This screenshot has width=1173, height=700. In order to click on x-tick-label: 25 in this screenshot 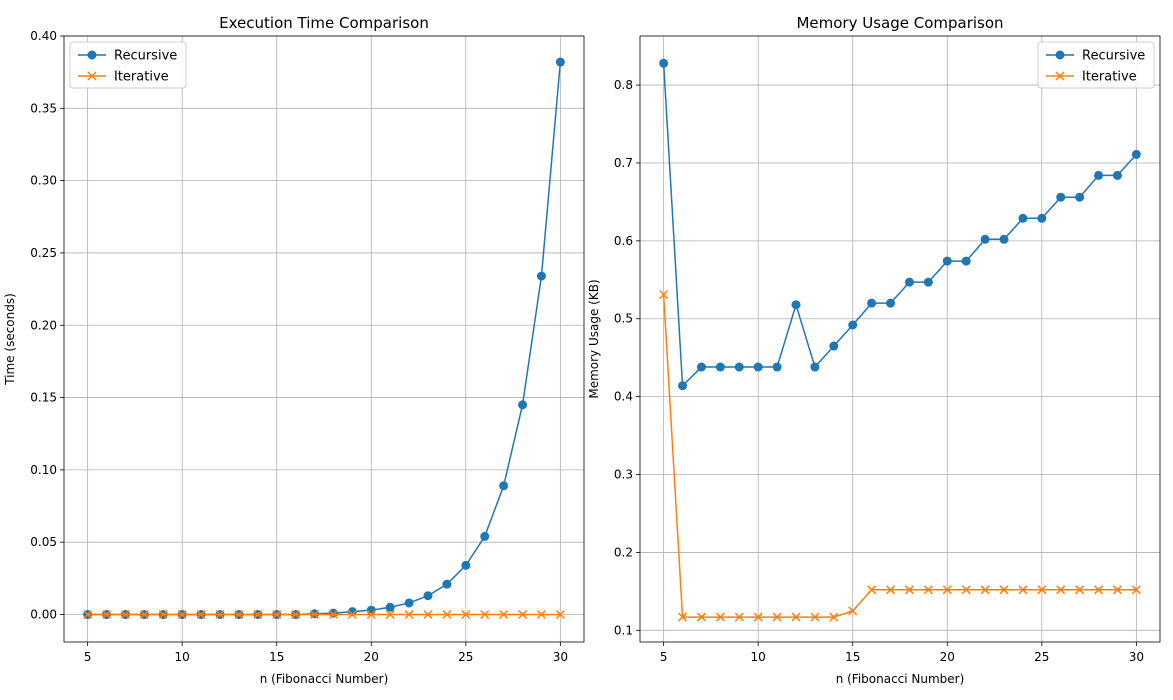, I will do `click(465, 657)`.